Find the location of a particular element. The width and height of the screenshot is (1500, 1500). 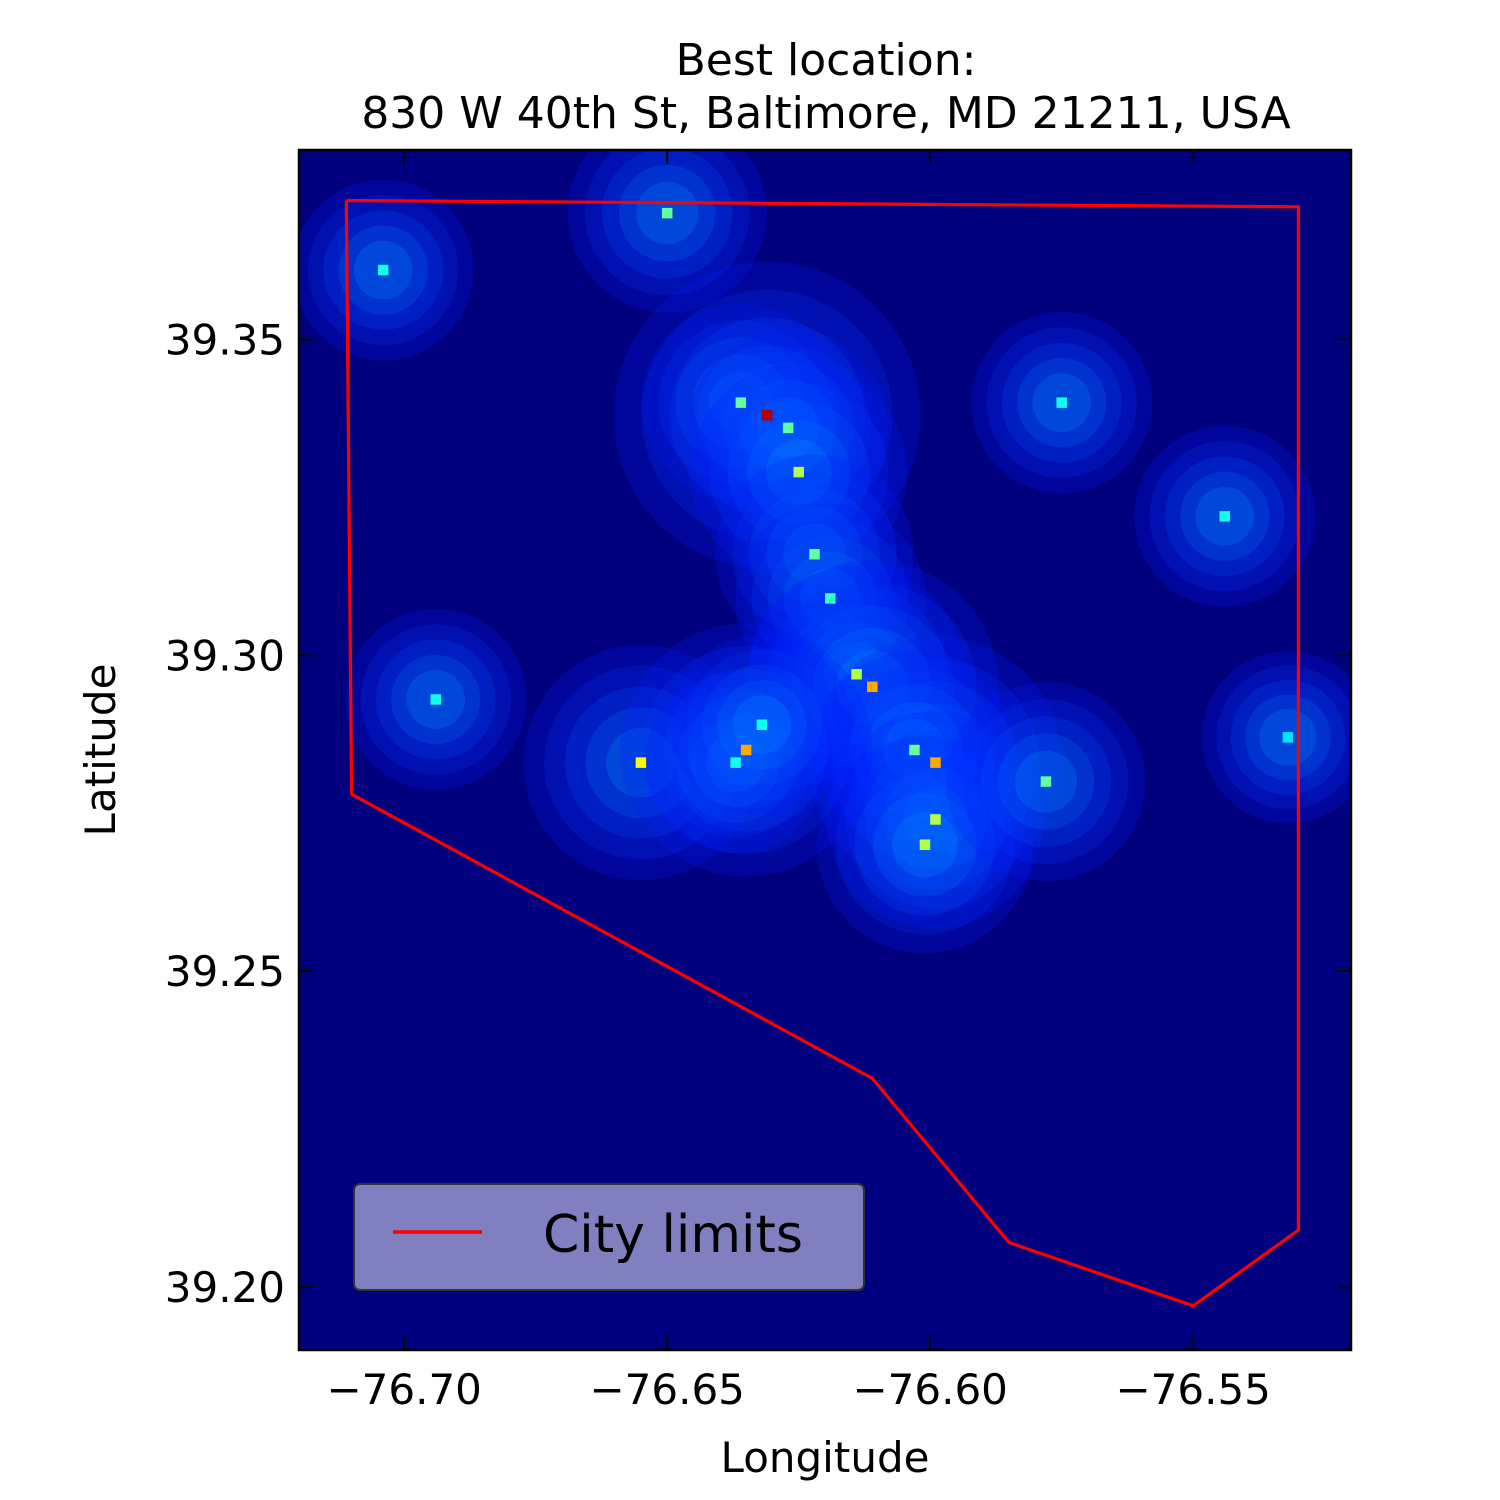

x-tick-label-0: −76.70 is located at coordinates (403, 1389).